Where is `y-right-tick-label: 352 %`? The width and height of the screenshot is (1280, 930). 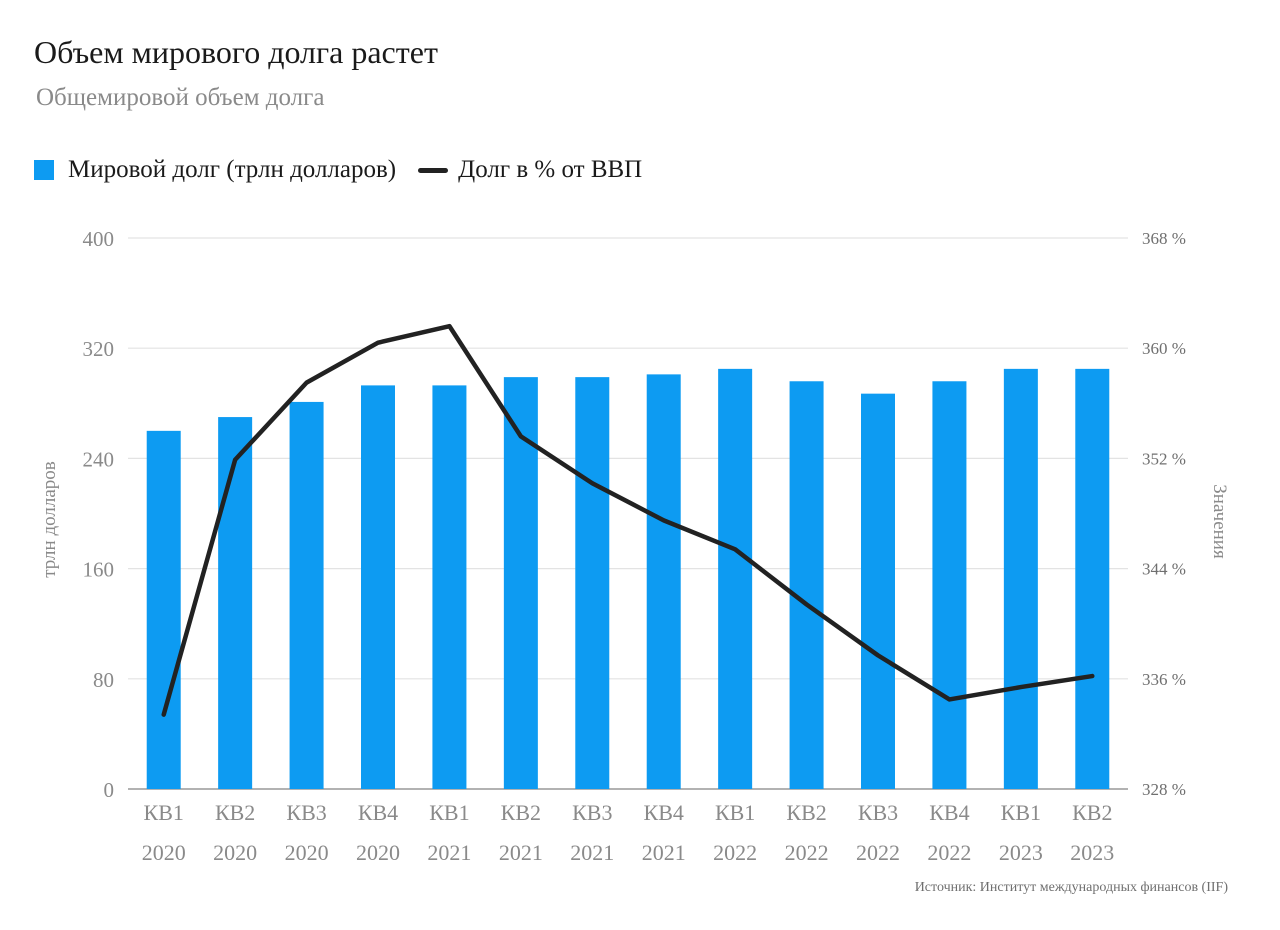 y-right-tick-label: 352 % is located at coordinates (1164, 458).